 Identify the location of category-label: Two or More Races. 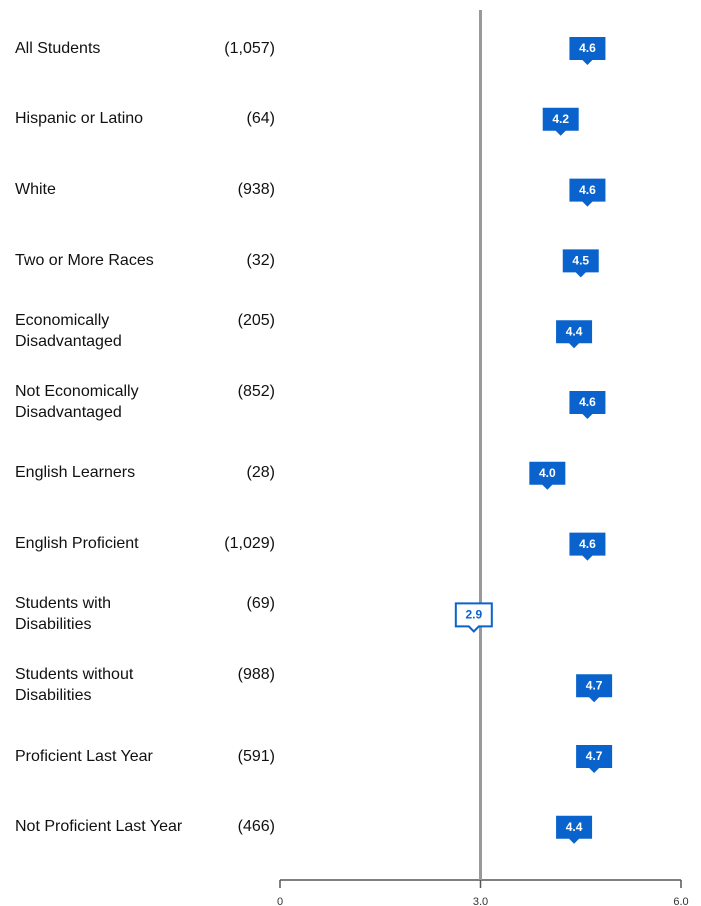
(84, 260).